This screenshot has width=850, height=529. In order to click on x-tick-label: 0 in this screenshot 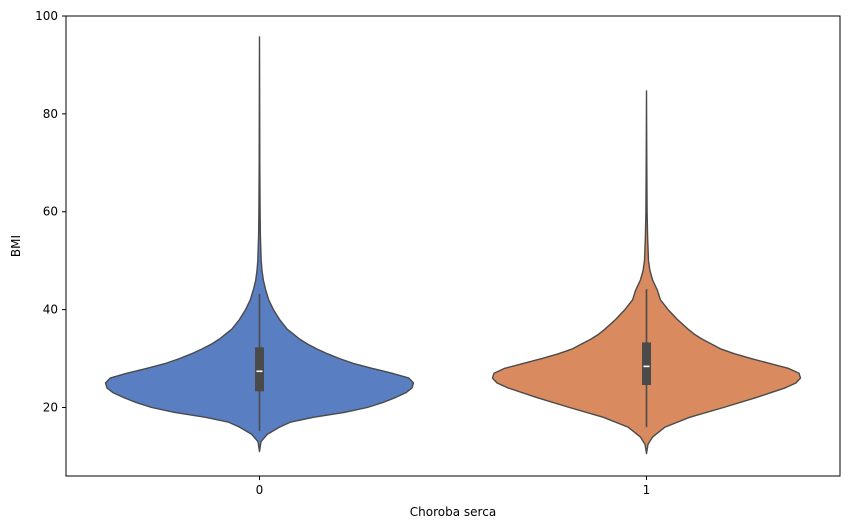, I will do `click(260, 490)`.